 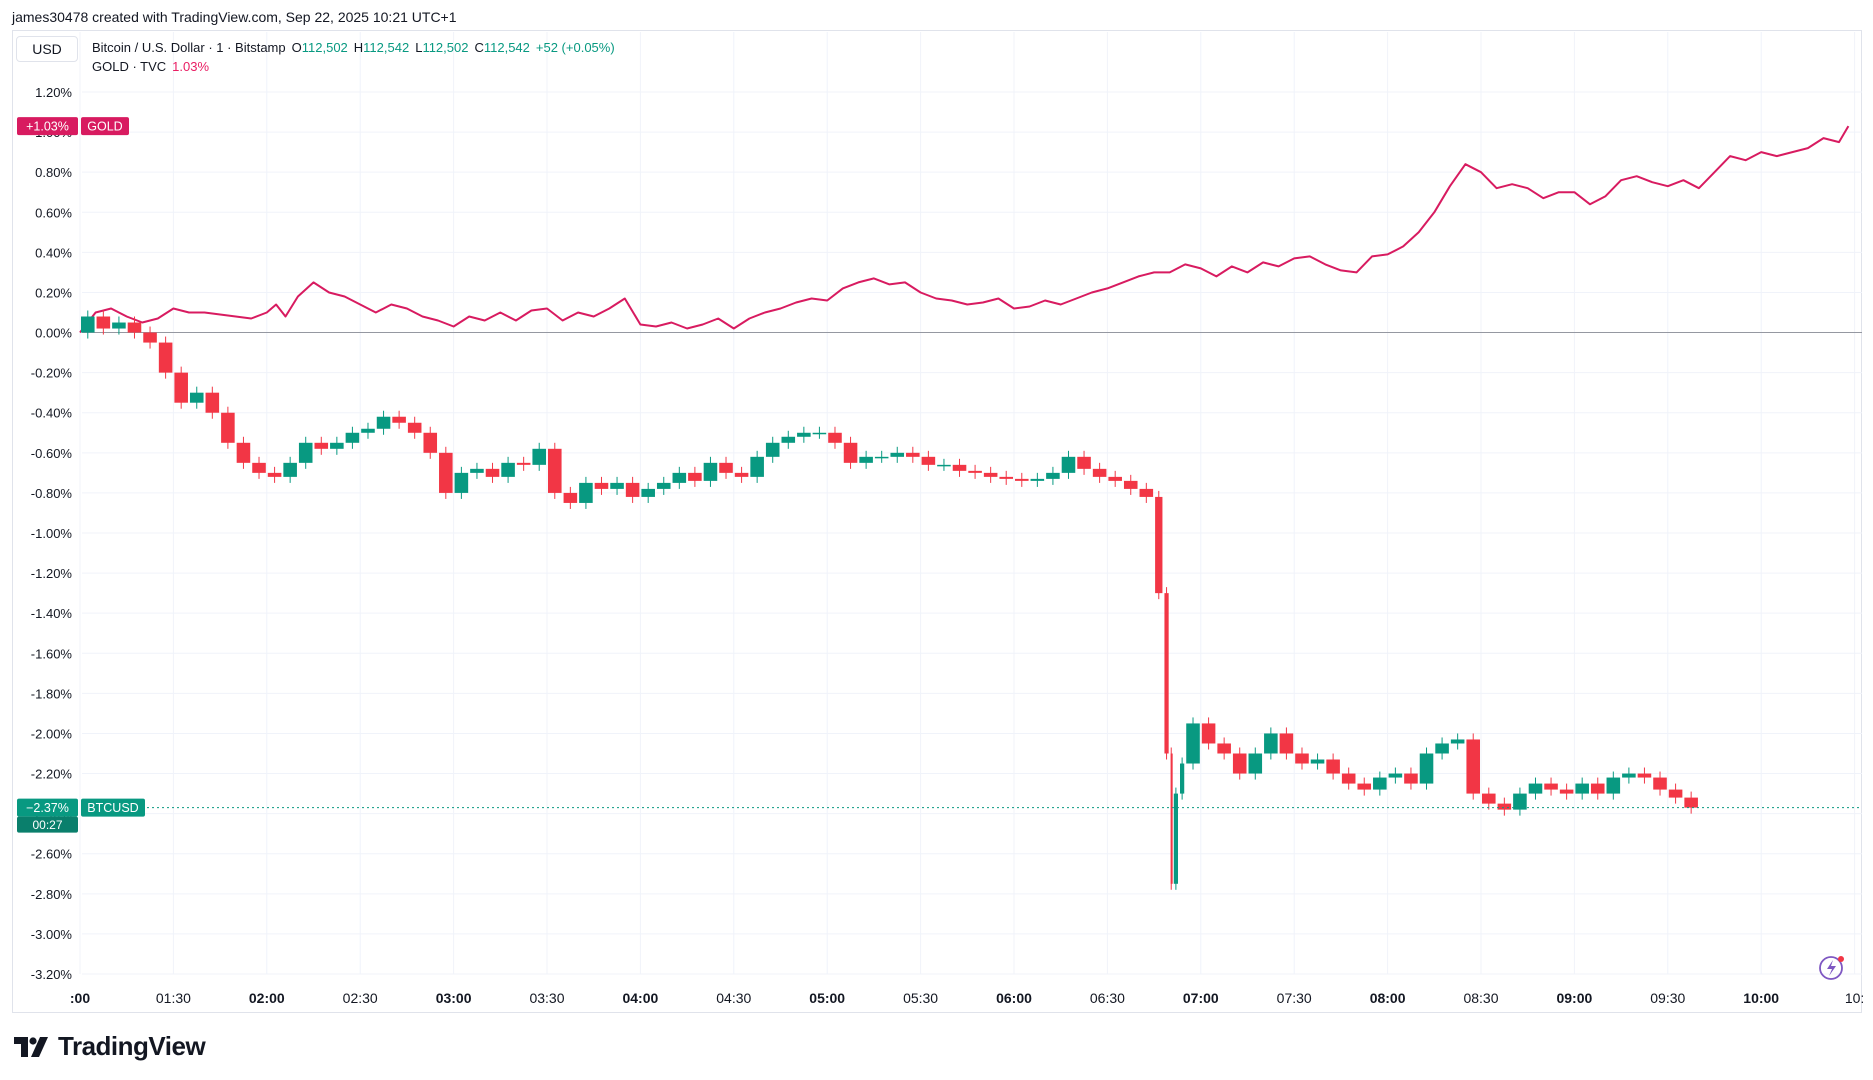 I want to click on legend-close-label: C, so click(x=479, y=47).